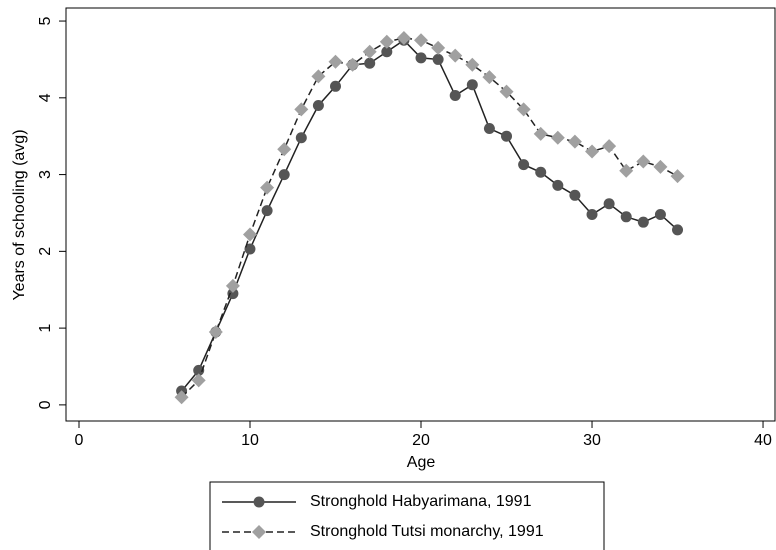 This screenshot has width=776, height=550. What do you see at coordinates (250, 440) in the screenshot?
I see `x-tick-label: 10` at bounding box center [250, 440].